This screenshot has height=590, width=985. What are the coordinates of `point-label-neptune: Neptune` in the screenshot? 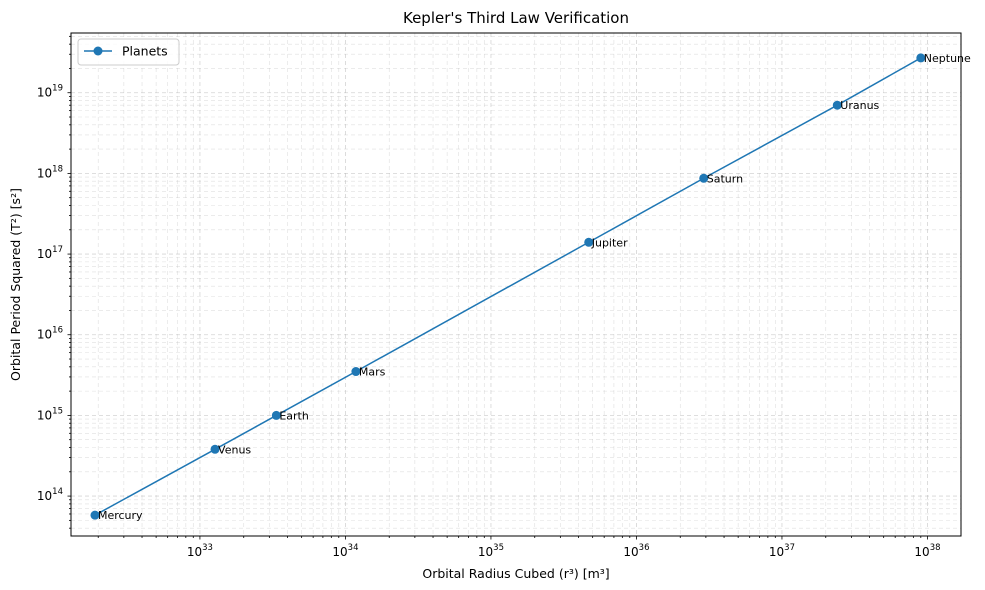 It's located at (947, 58).